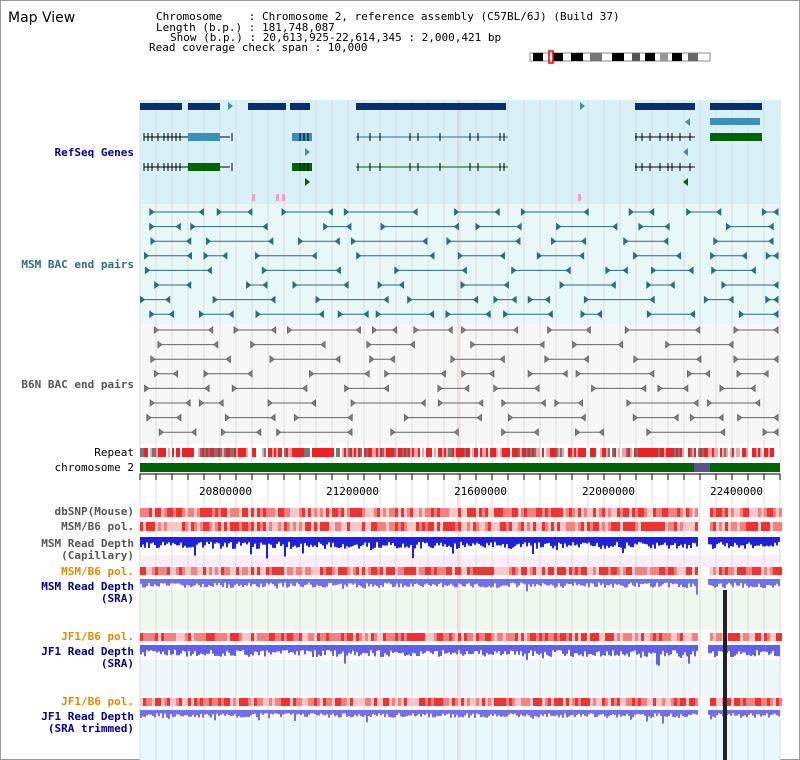 This screenshot has height=760, width=800. I want to click on chromosome-ideogram, so click(620, 57).